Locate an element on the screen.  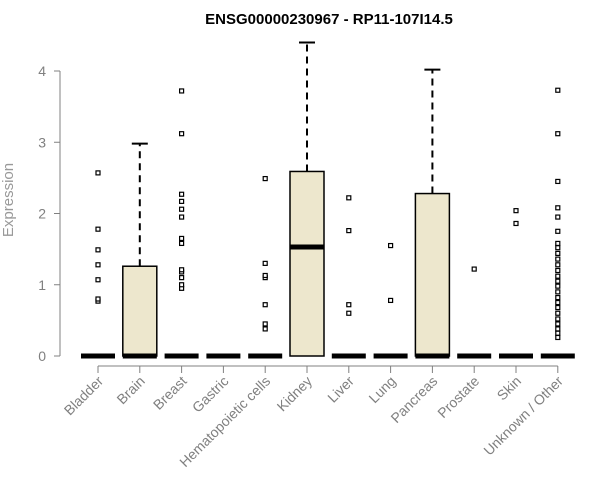
x-tick-label: Prostate is located at coordinates (458, 397).